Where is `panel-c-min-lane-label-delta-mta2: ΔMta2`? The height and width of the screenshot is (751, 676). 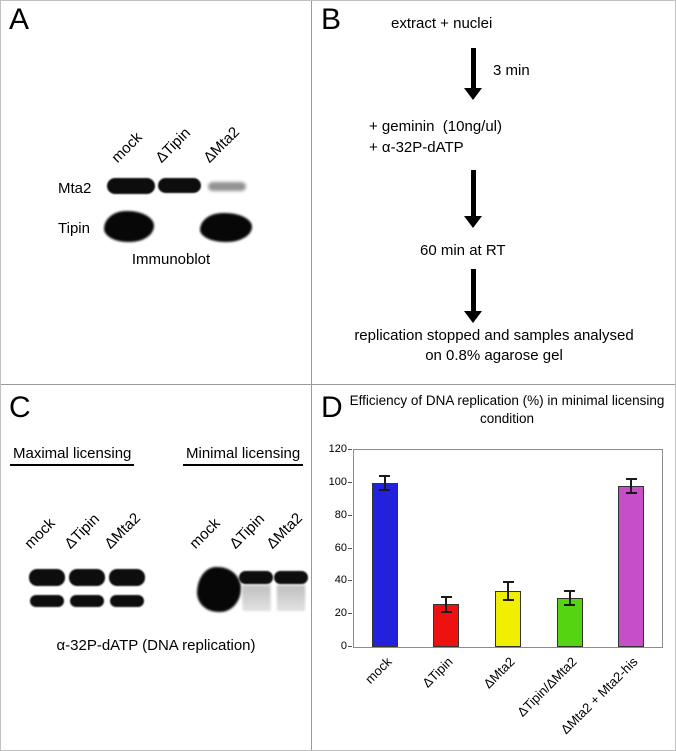 panel-c-min-lane-label-delta-mta2: ΔMta2 is located at coordinates (284, 531).